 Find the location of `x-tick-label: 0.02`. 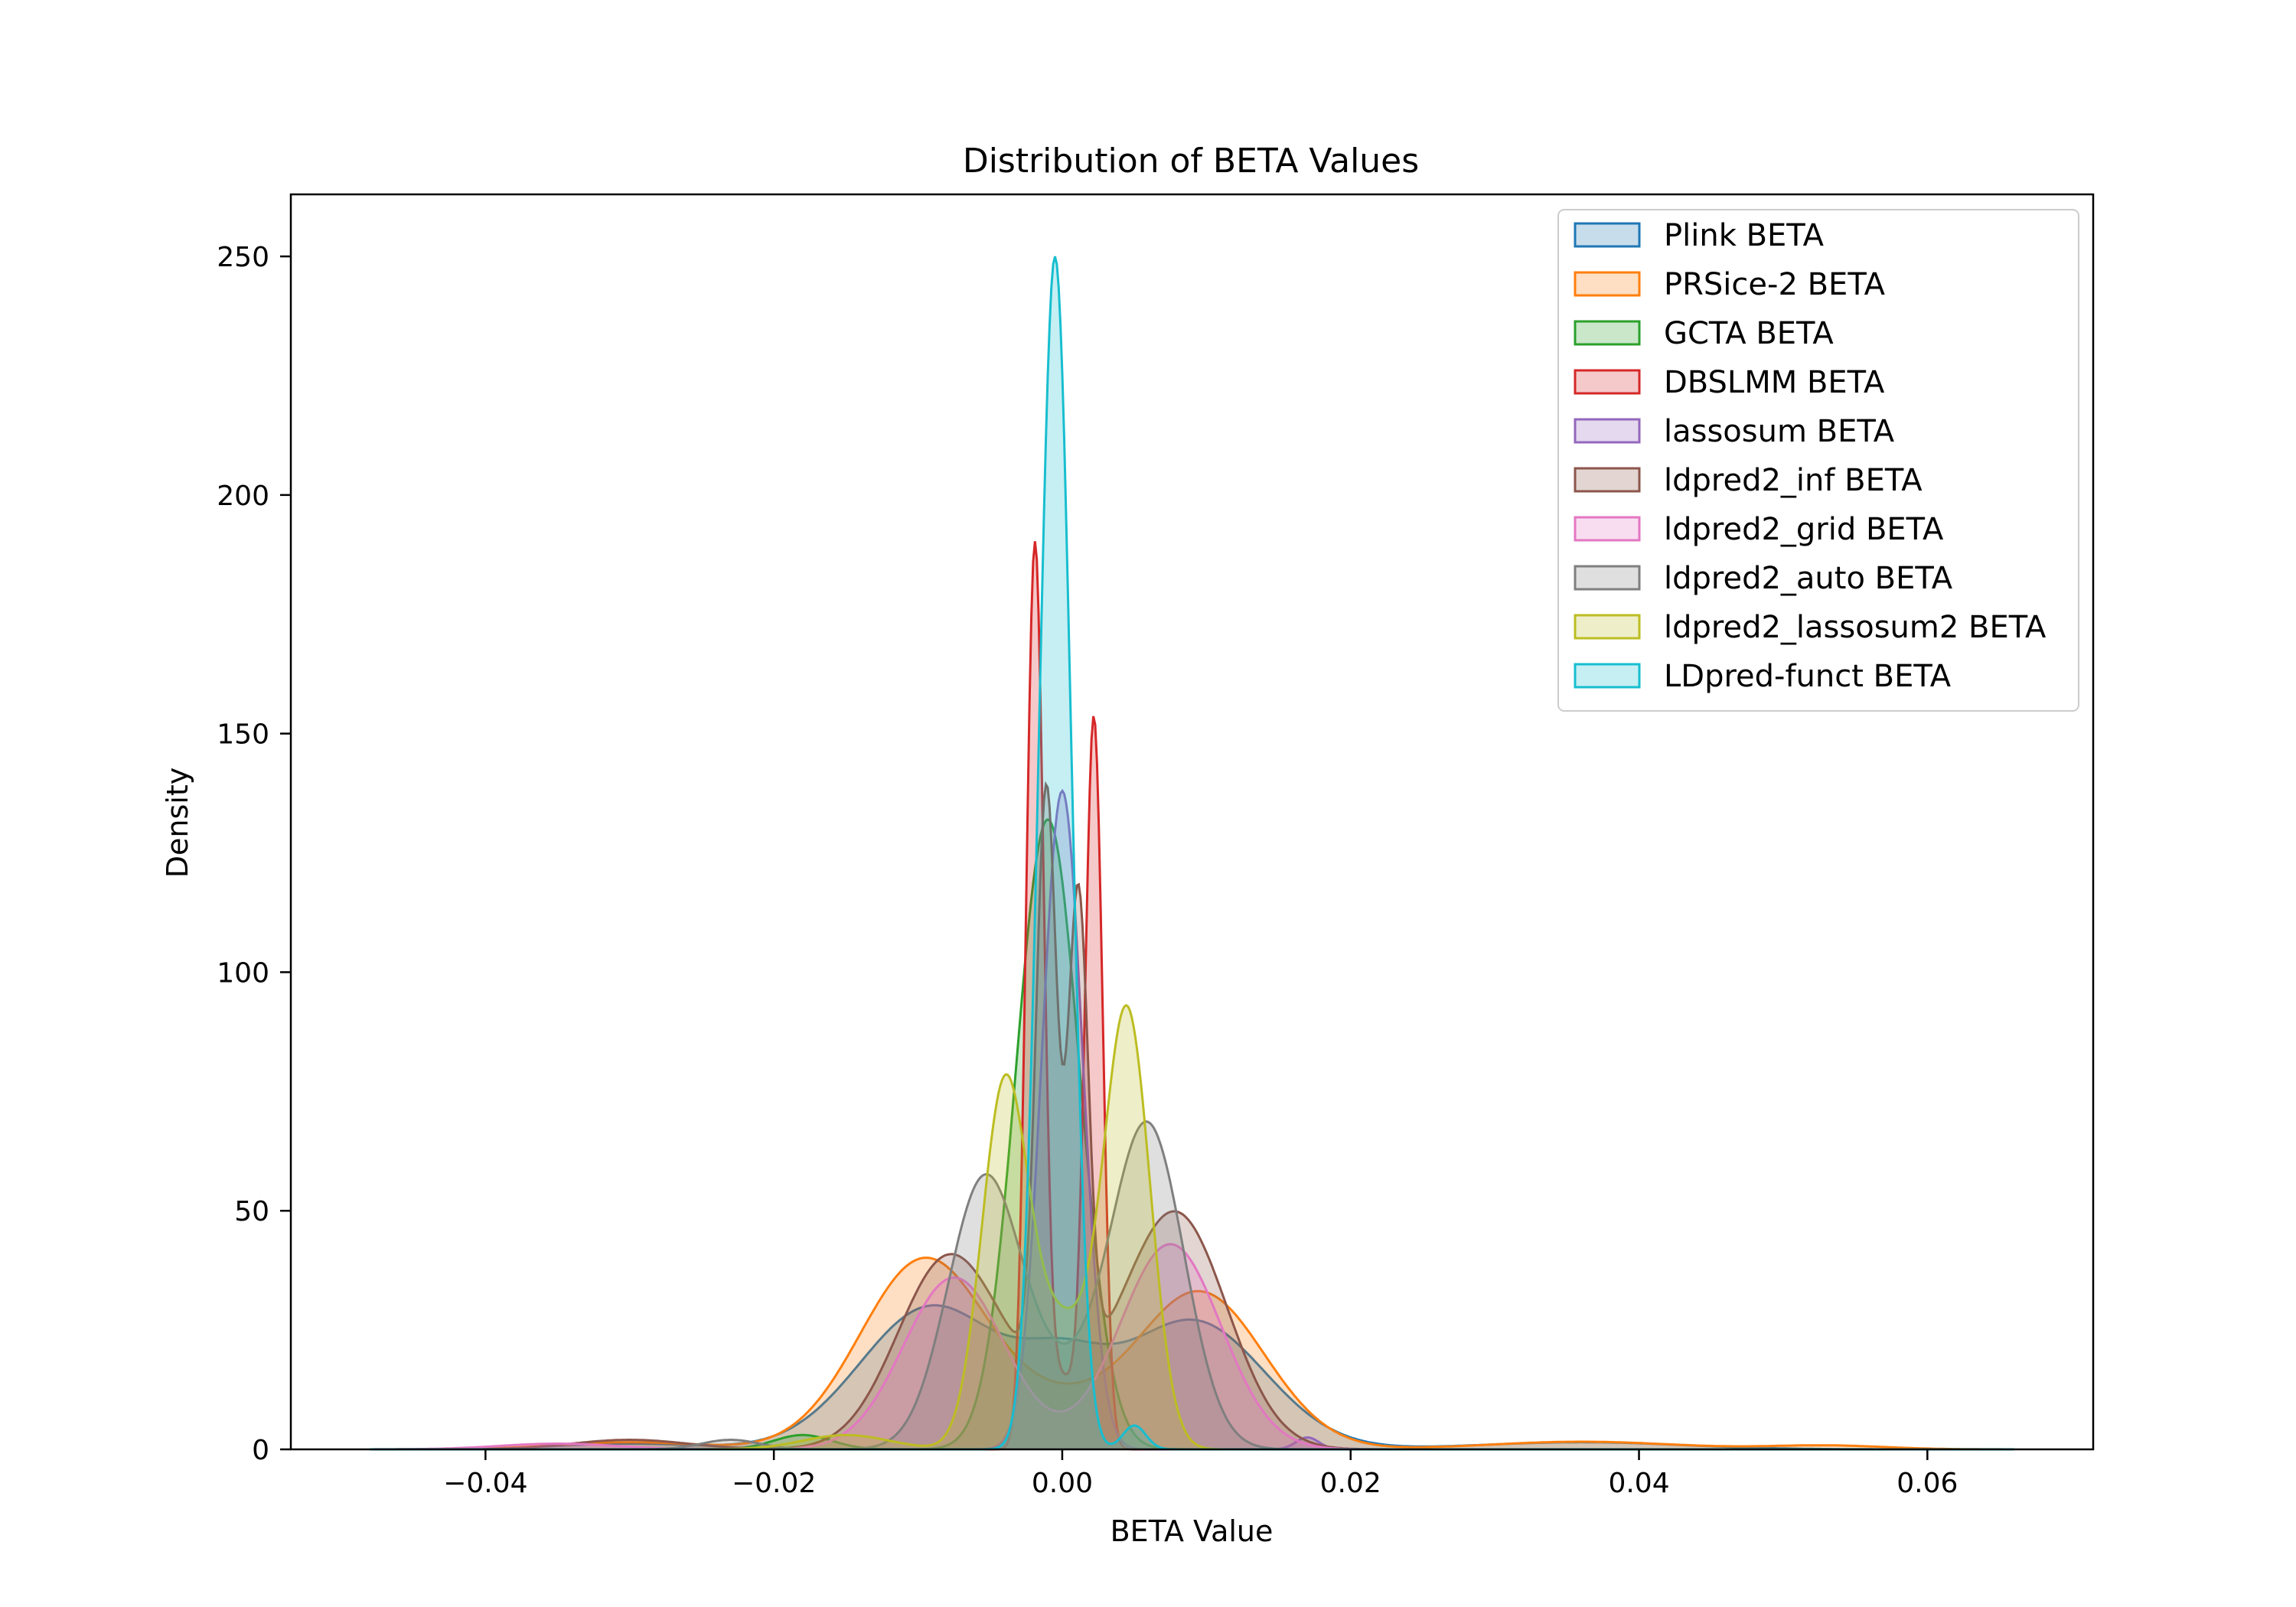

x-tick-label: 0.02 is located at coordinates (1350, 1483).